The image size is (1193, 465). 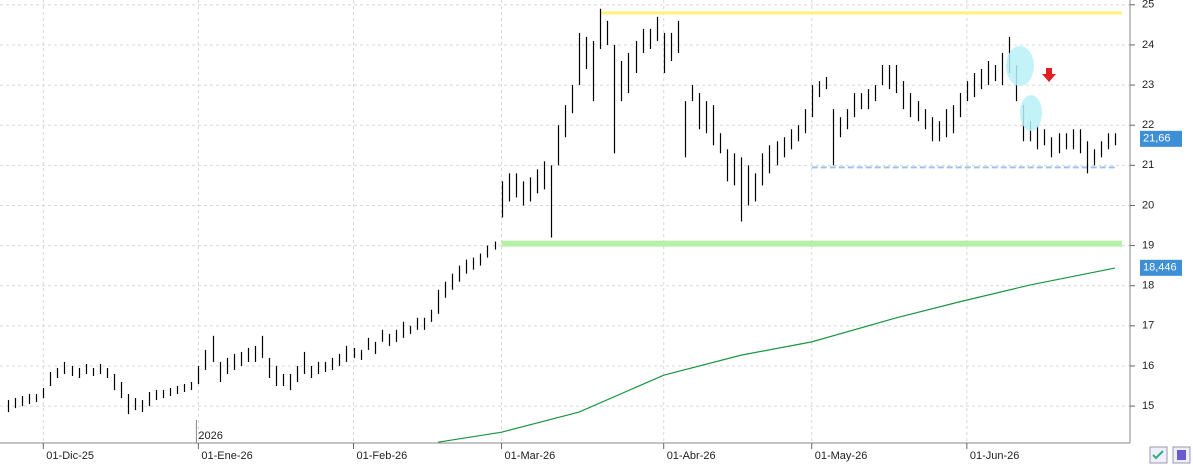 What do you see at coordinates (995, 456) in the screenshot?
I see `x-tick-label: 01-Jun-26` at bounding box center [995, 456].